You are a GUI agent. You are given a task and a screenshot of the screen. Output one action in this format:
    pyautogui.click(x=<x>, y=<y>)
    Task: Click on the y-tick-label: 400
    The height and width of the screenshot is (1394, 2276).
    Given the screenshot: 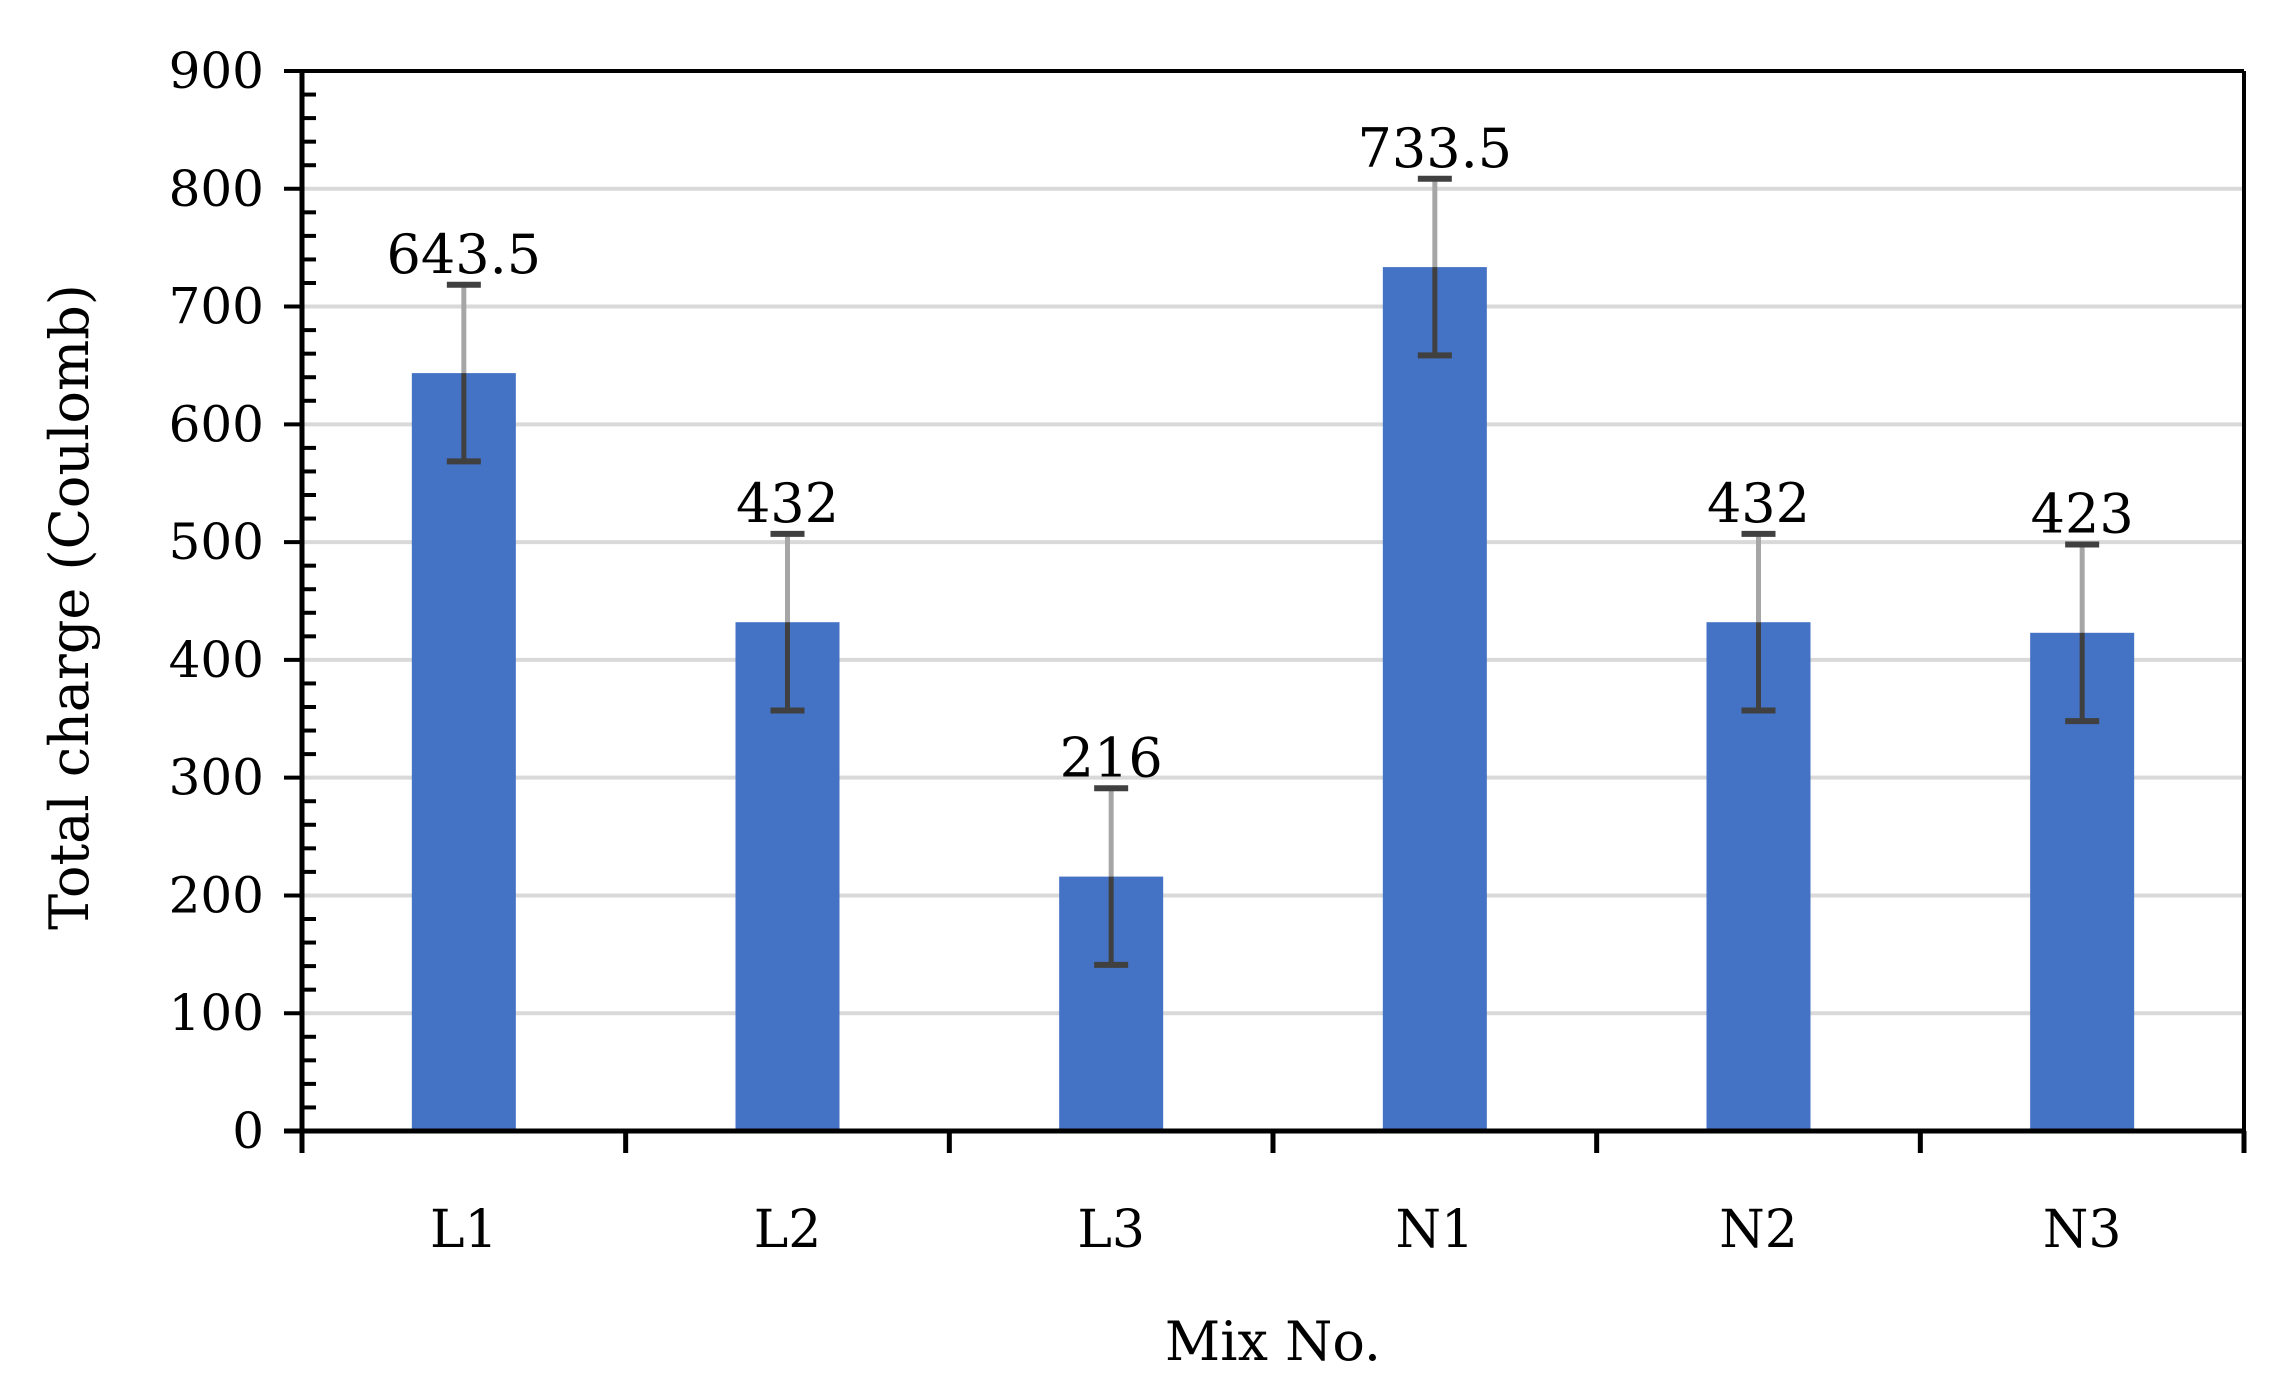 What is the action you would take?
    pyautogui.click(x=216, y=660)
    